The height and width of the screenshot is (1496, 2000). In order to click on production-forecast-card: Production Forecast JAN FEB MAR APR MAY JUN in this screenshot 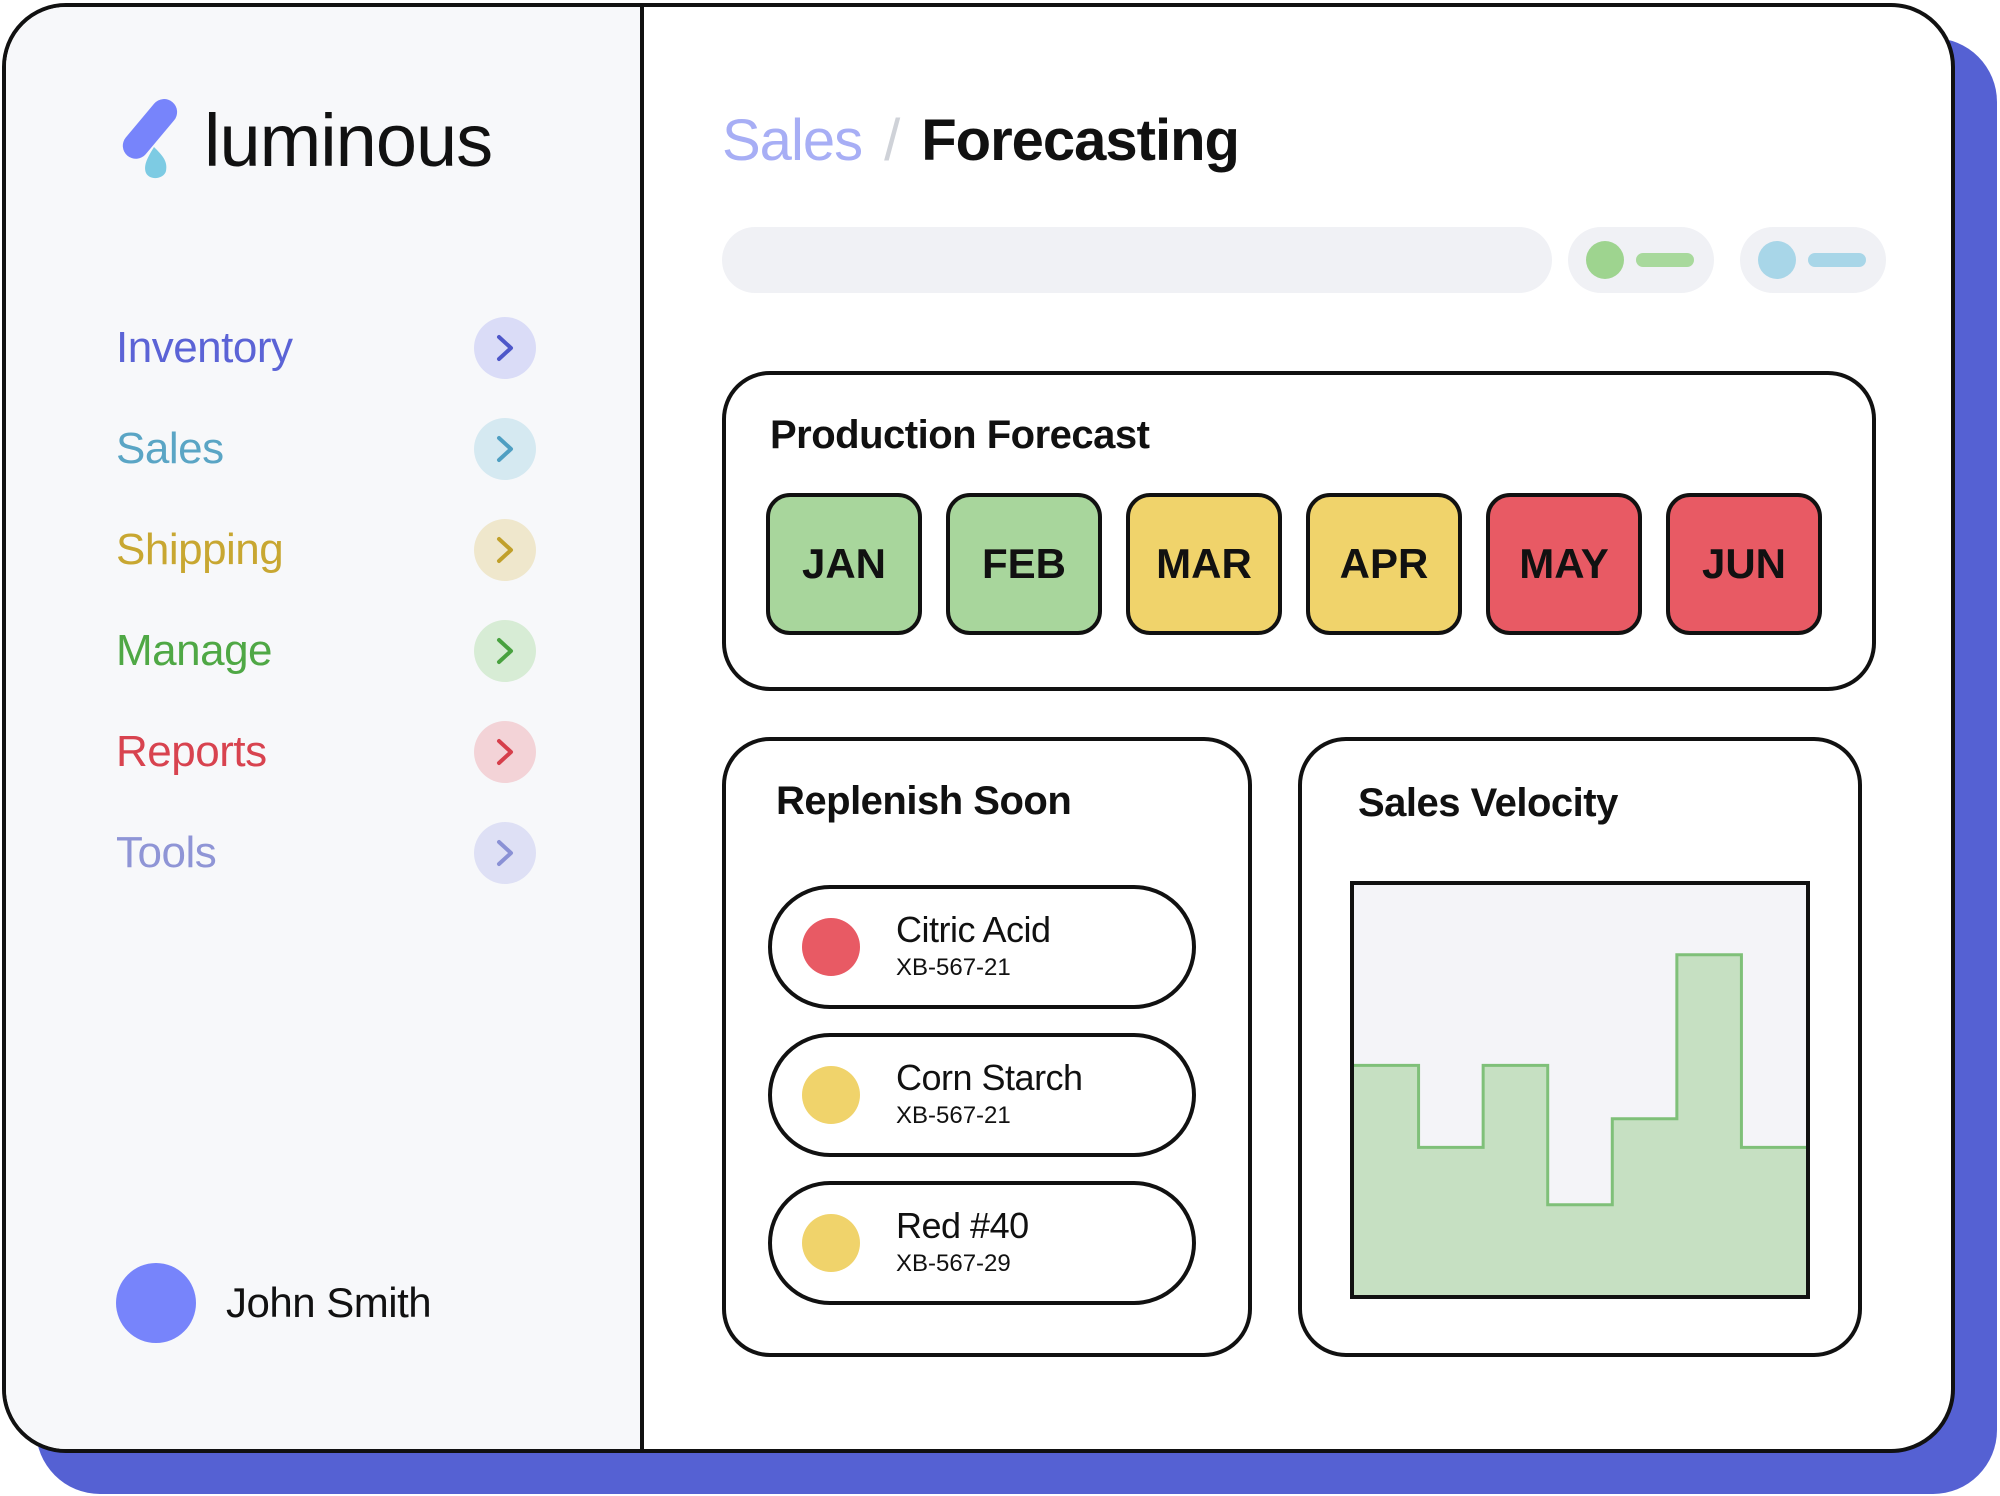, I will do `click(1299, 531)`.